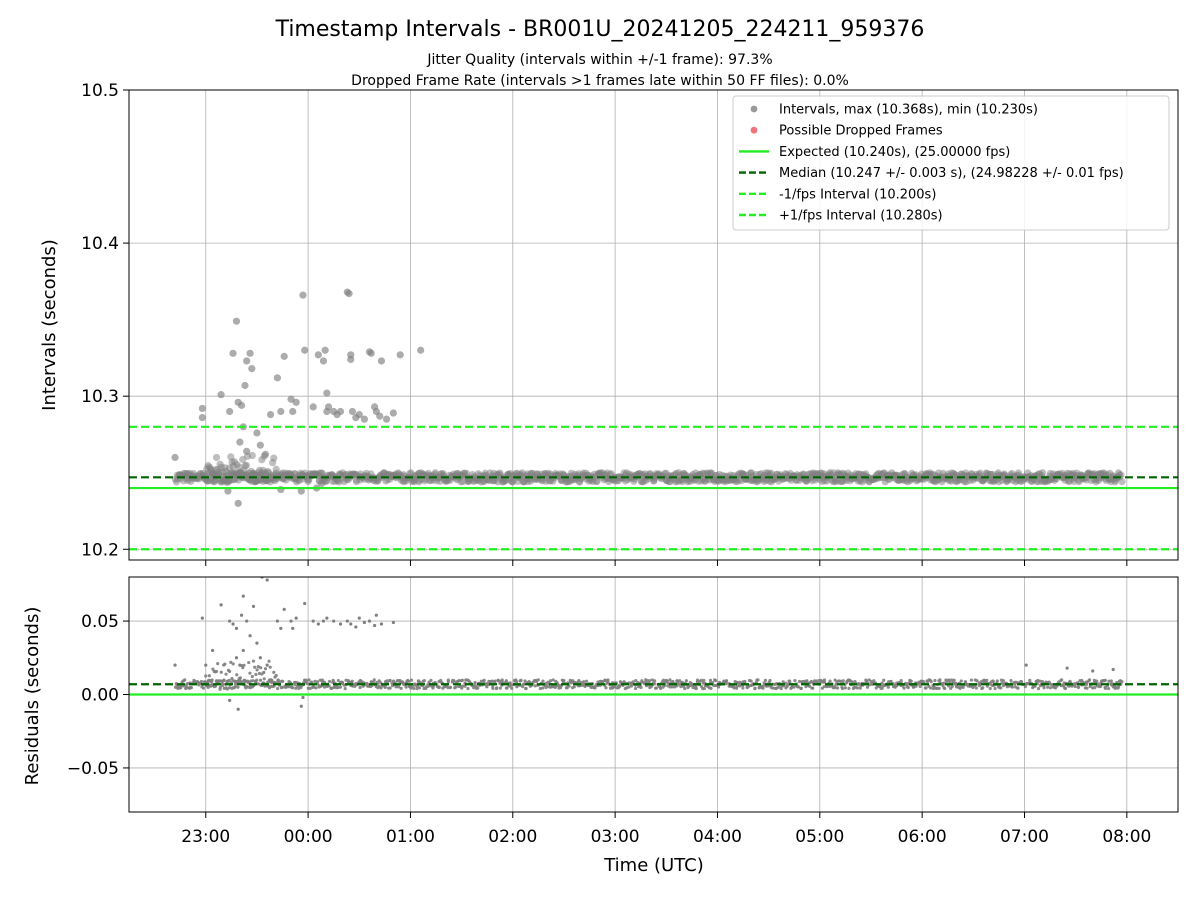 This screenshot has height=900, width=1200. I want to click on x-tick-label: 04:00, so click(717, 837).